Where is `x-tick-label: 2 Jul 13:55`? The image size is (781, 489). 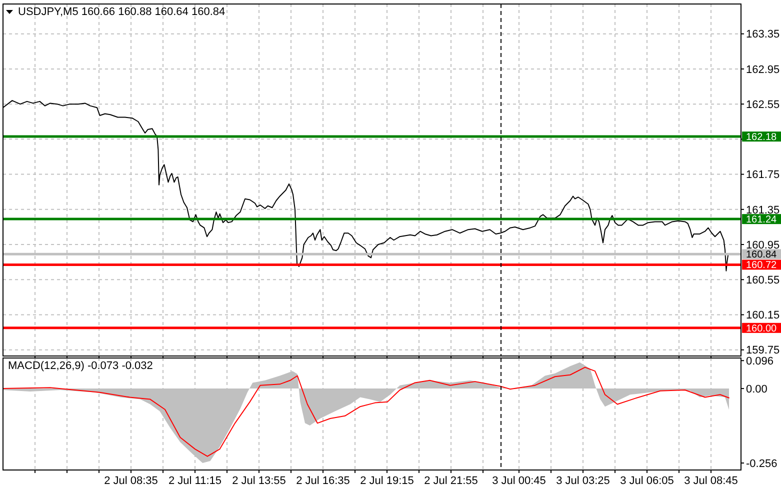 x-tick-label: 2 Jul 13:55 is located at coordinates (259, 481).